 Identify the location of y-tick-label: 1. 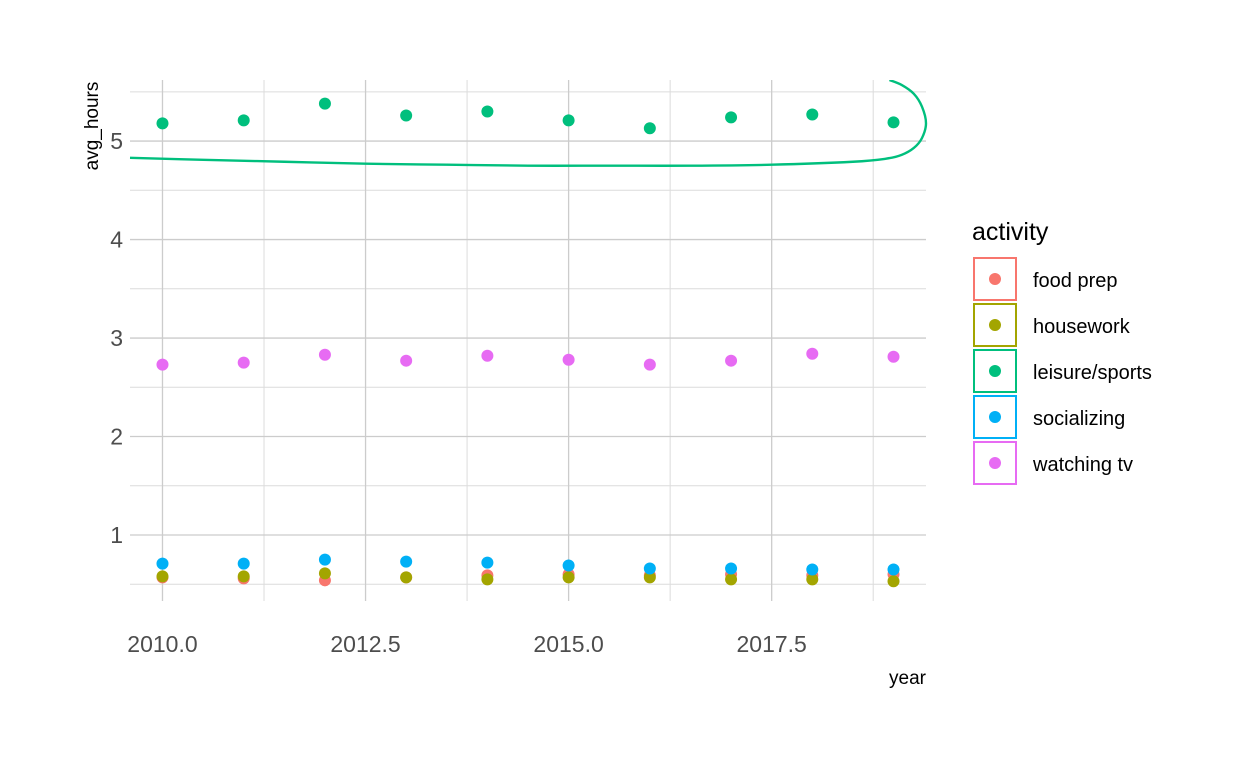
(116, 535).